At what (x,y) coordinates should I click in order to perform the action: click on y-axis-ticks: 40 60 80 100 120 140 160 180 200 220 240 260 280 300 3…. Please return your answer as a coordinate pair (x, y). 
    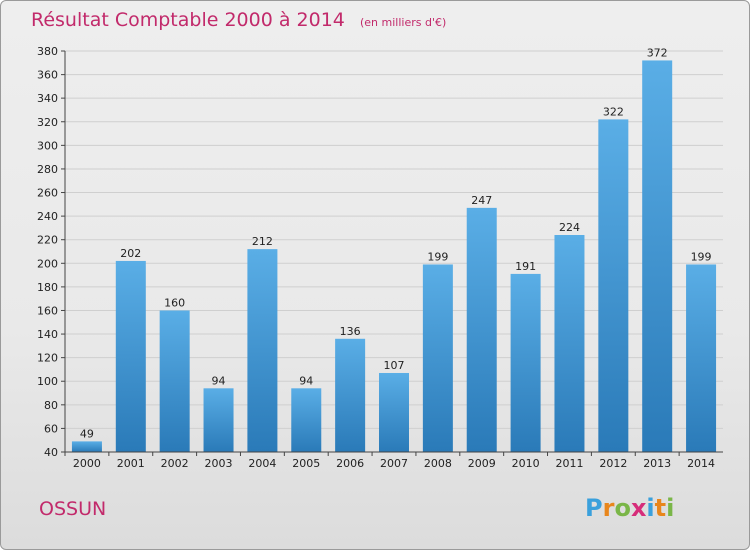
    Looking at the image, I should click on (51, 252).